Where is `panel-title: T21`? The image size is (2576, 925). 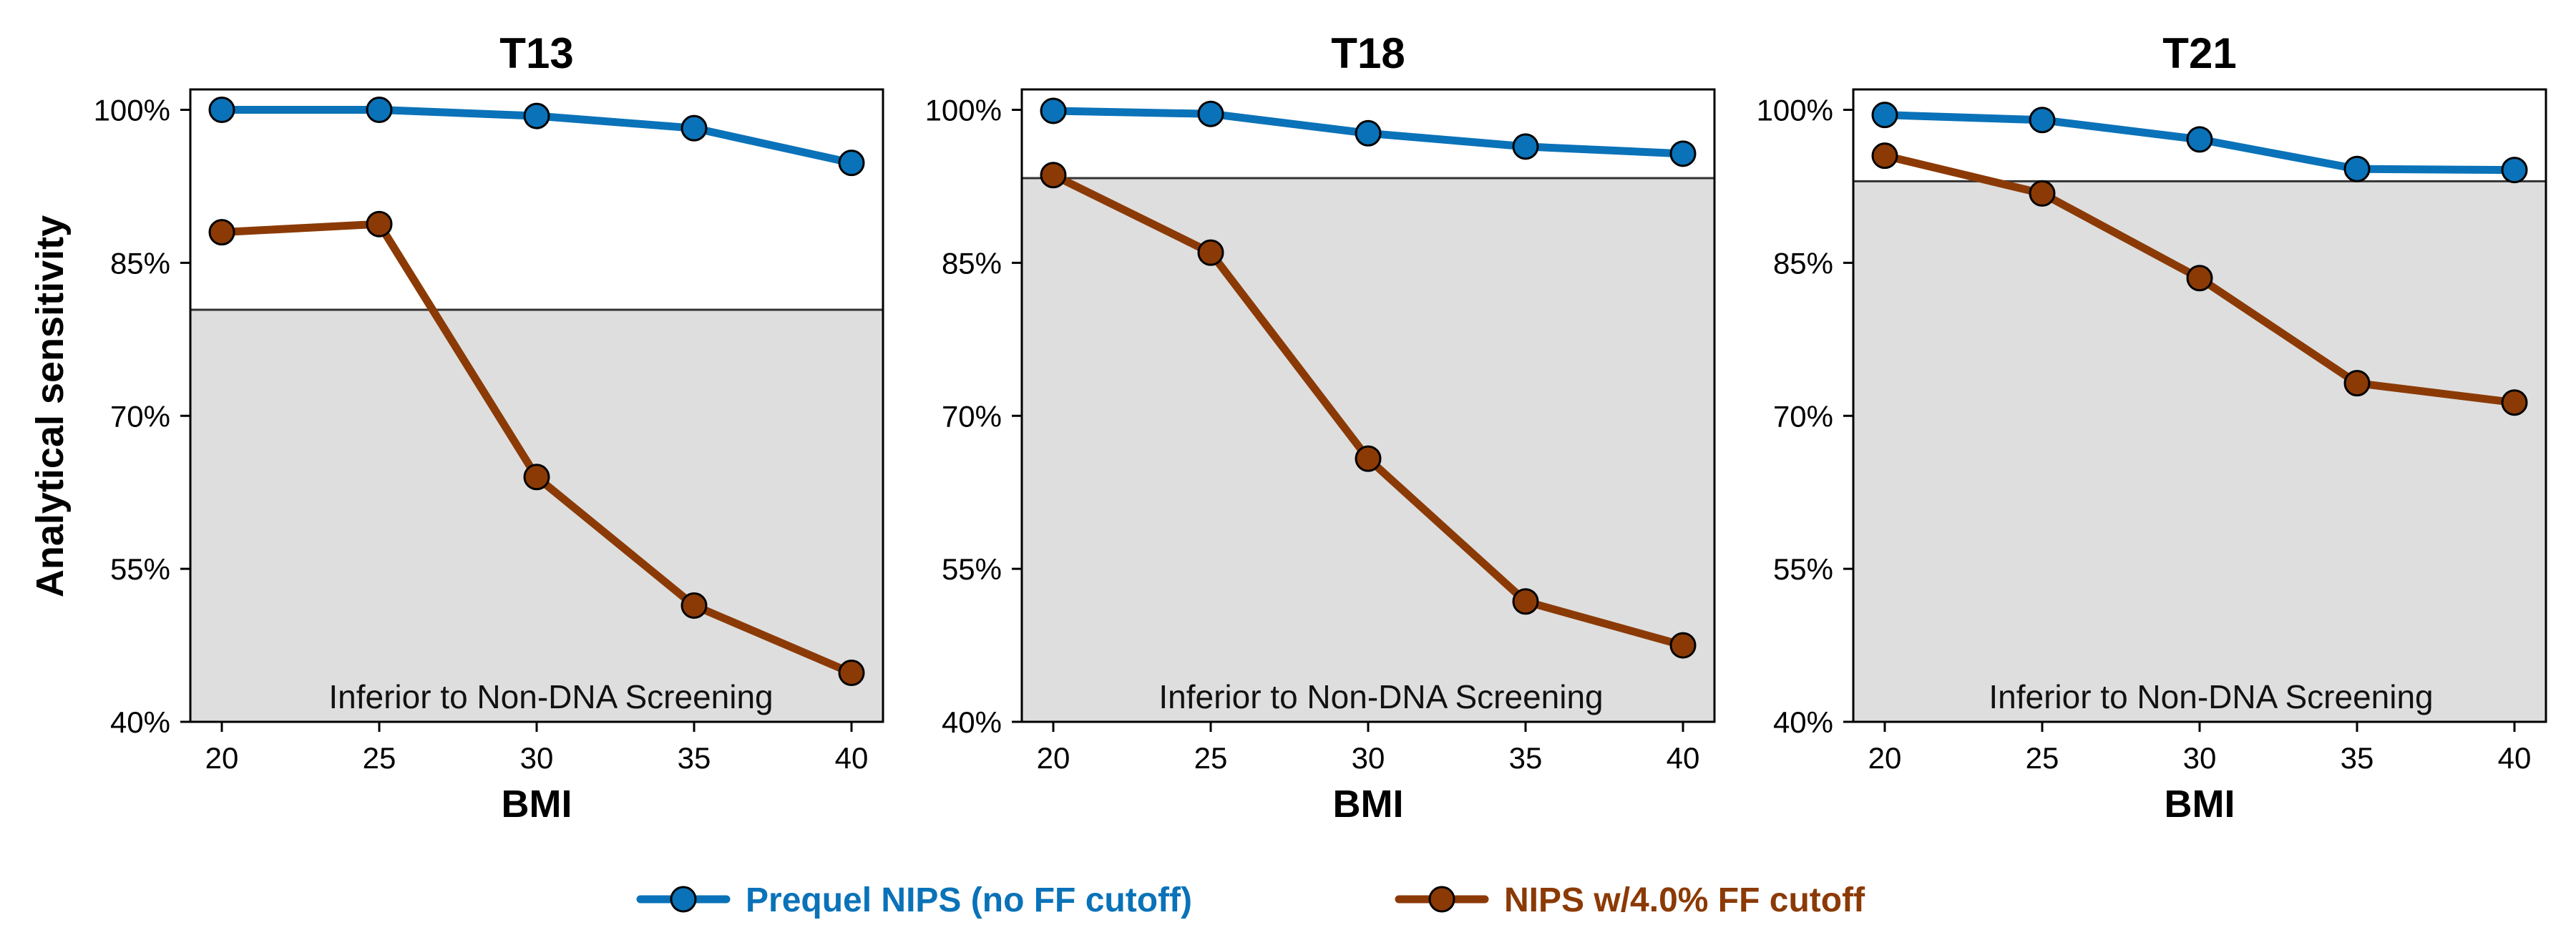
panel-title: T21 is located at coordinates (2199, 53).